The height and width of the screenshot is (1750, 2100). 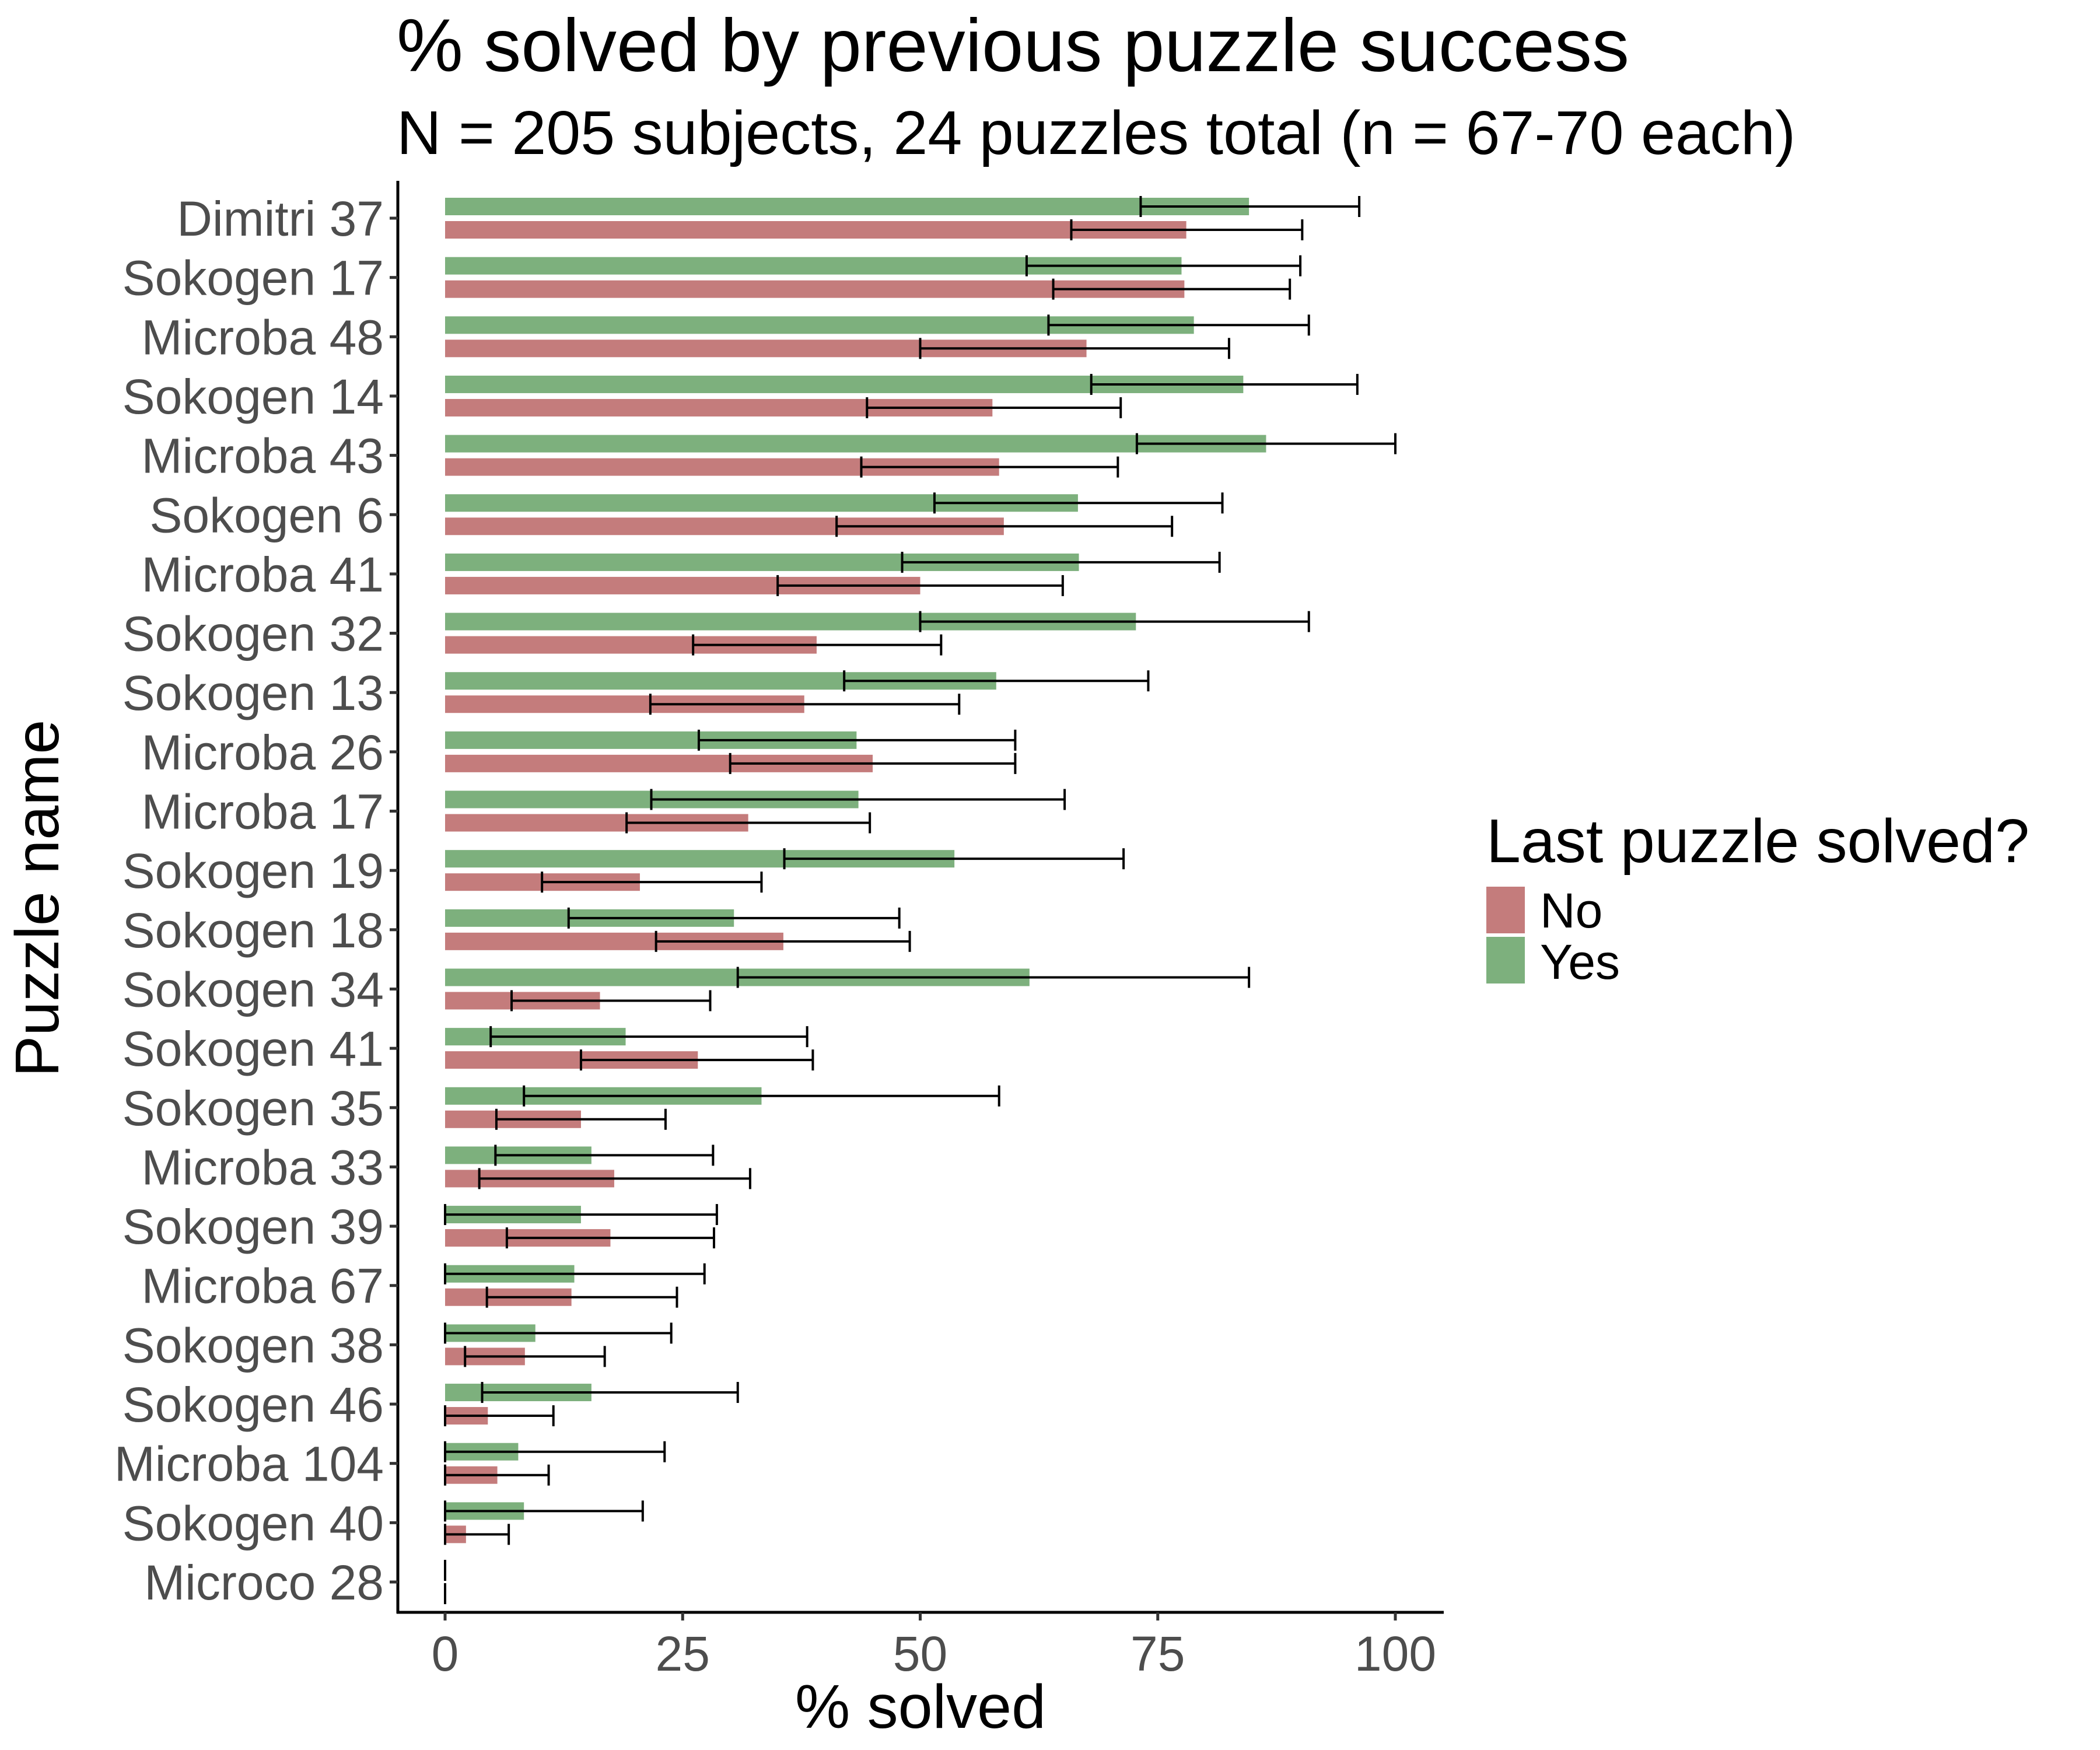 What do you see at coordinates (1757, 841) in the screenshot?
I see `legend-title: Last puzzle solved?` at bounding box center [1757, 841].